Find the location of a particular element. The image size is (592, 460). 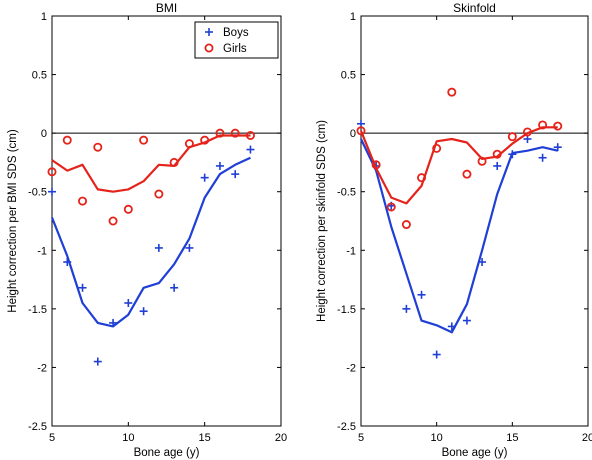

y-axis-label: Height correction per BMI SDS (cm) is located at coordinates (13, 221).